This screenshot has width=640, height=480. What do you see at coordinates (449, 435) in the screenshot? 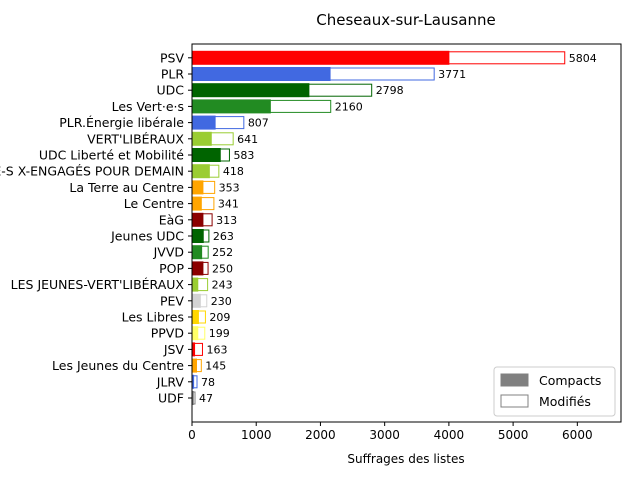
I see `x-tick-label: 4000` at bounding box center [449, 435].